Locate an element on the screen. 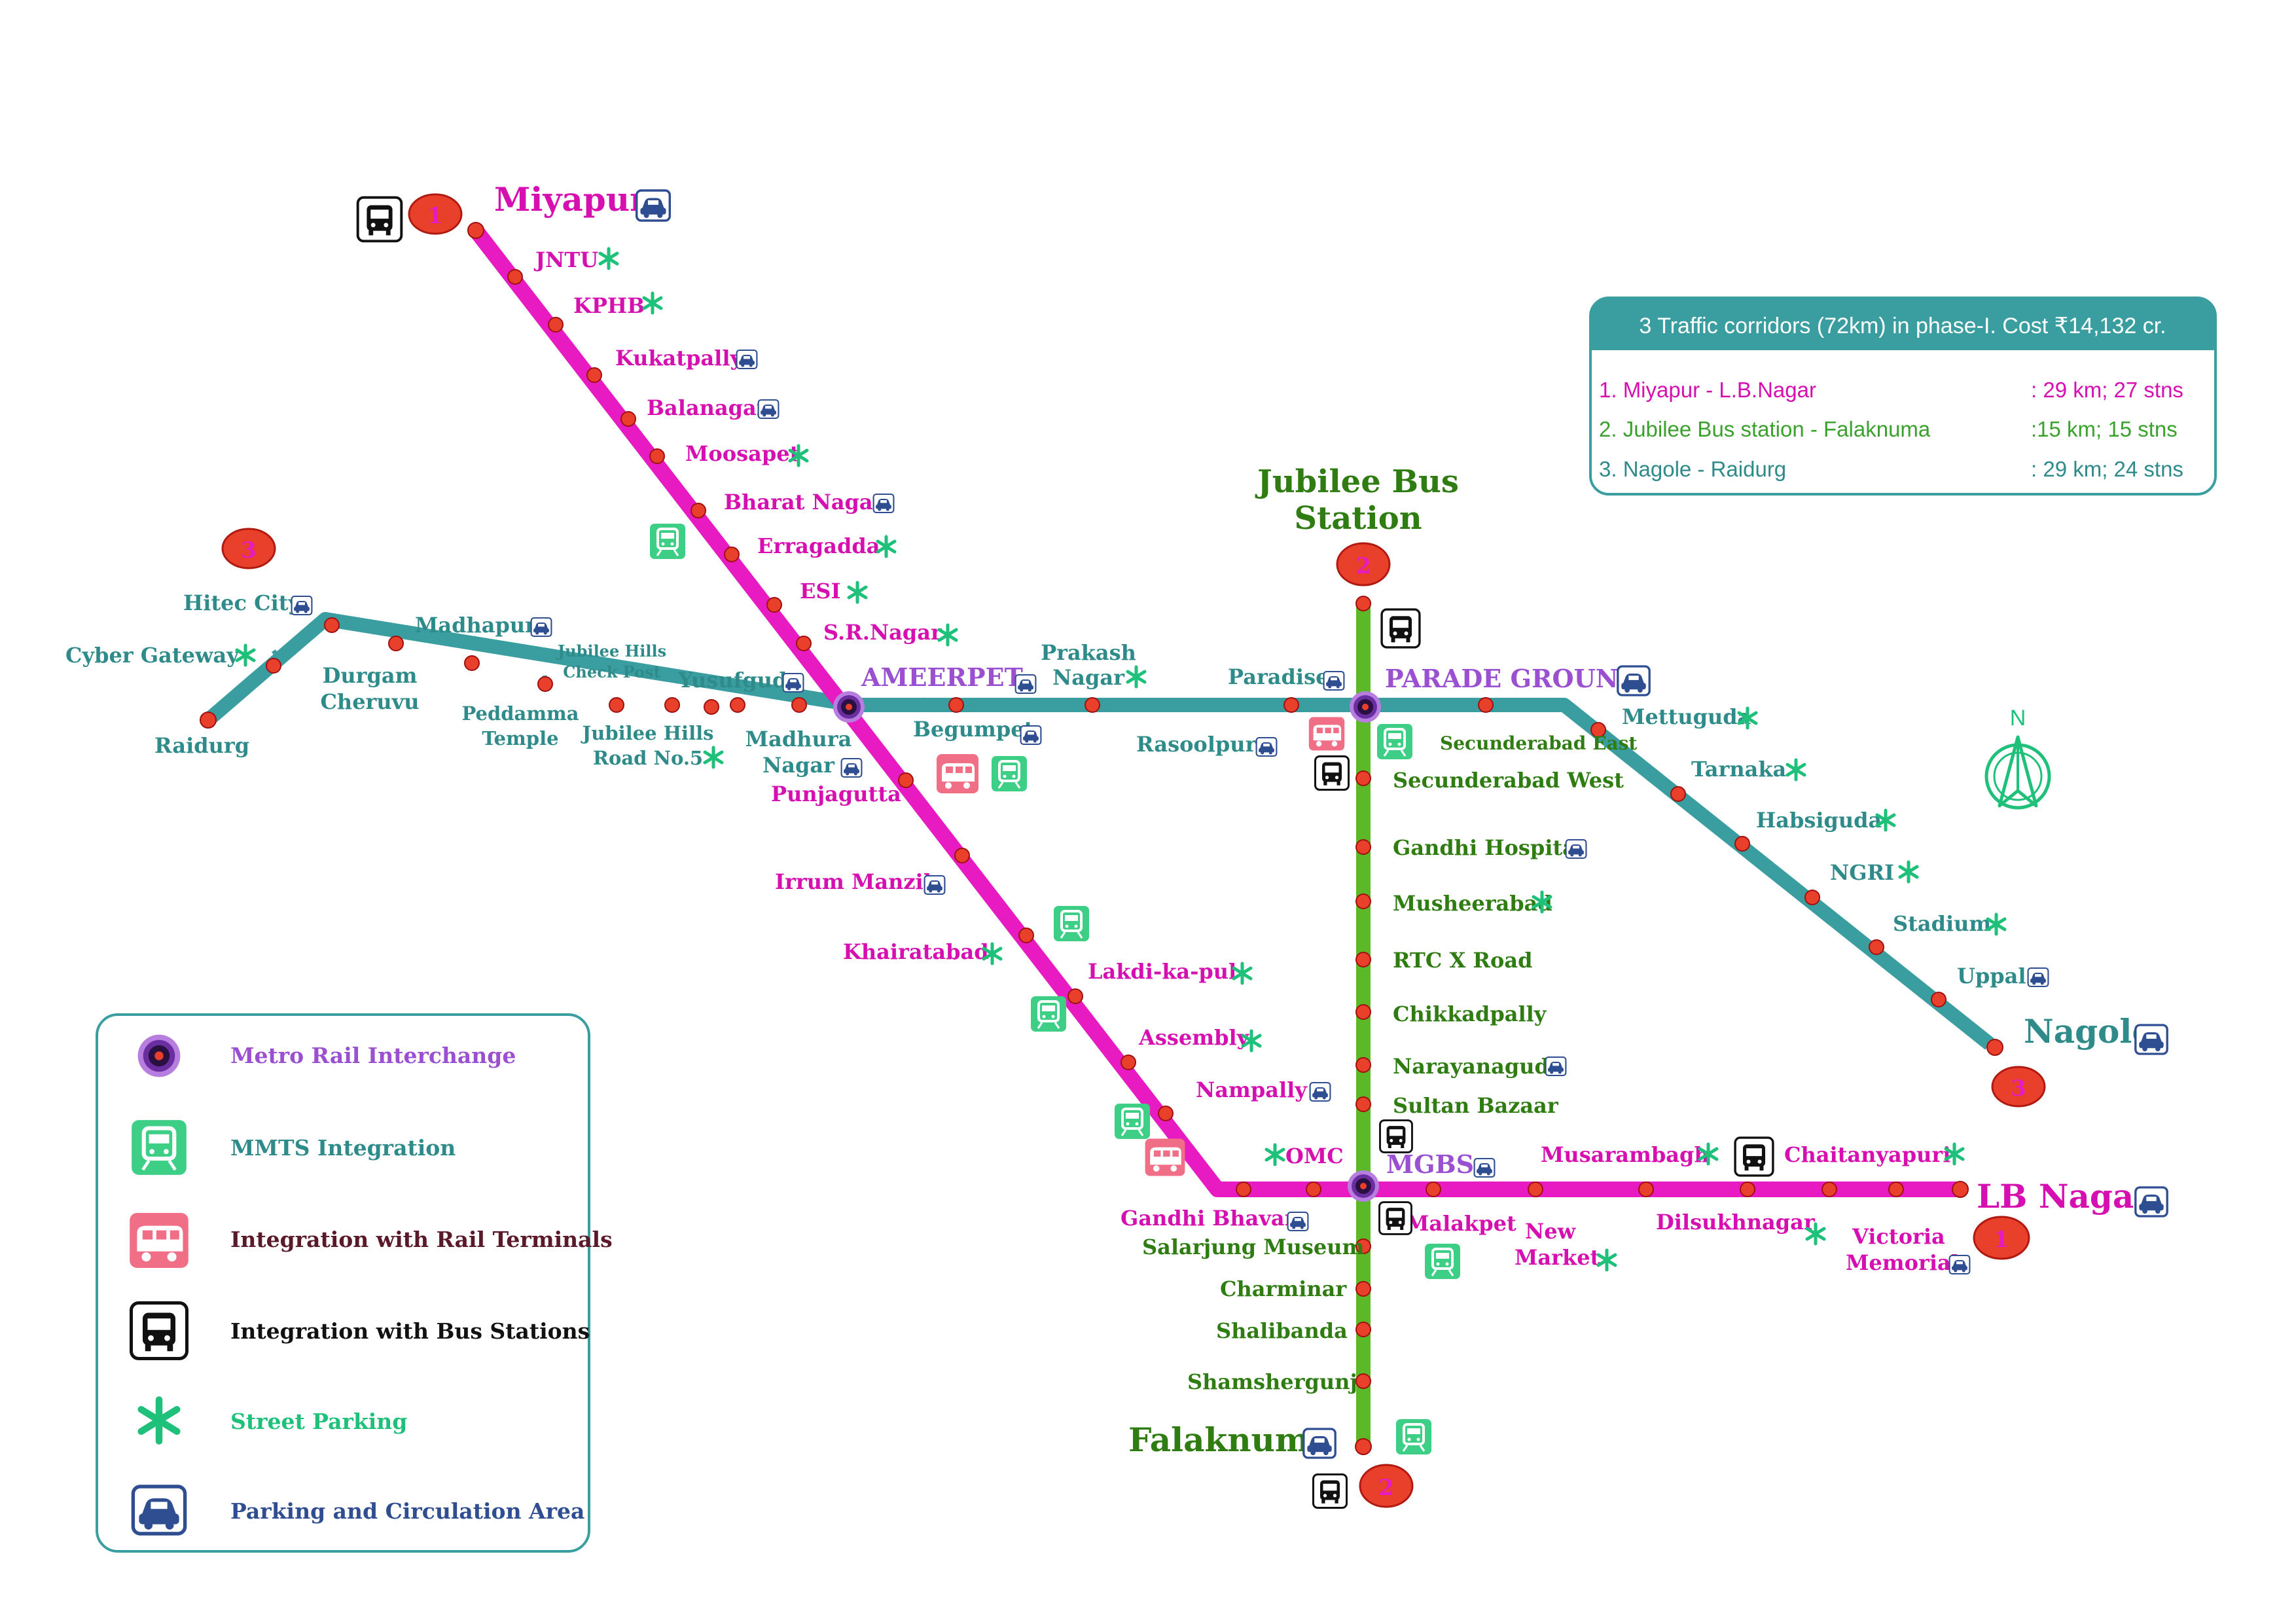 The image size is (2296, 1624). station-erragadda: Erragadda is located at coordinates (819, 545).